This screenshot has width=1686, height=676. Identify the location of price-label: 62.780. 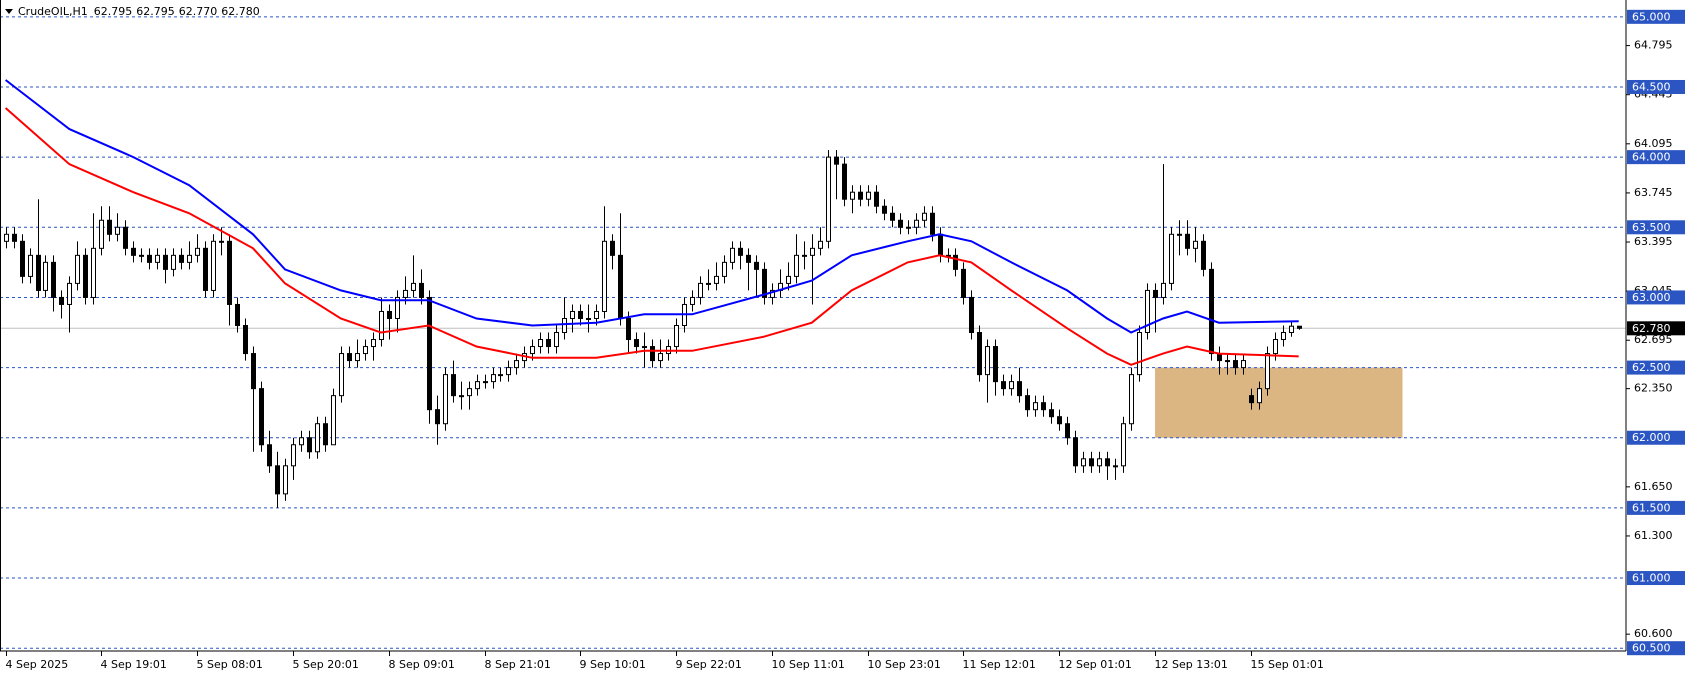
(1651, 328).